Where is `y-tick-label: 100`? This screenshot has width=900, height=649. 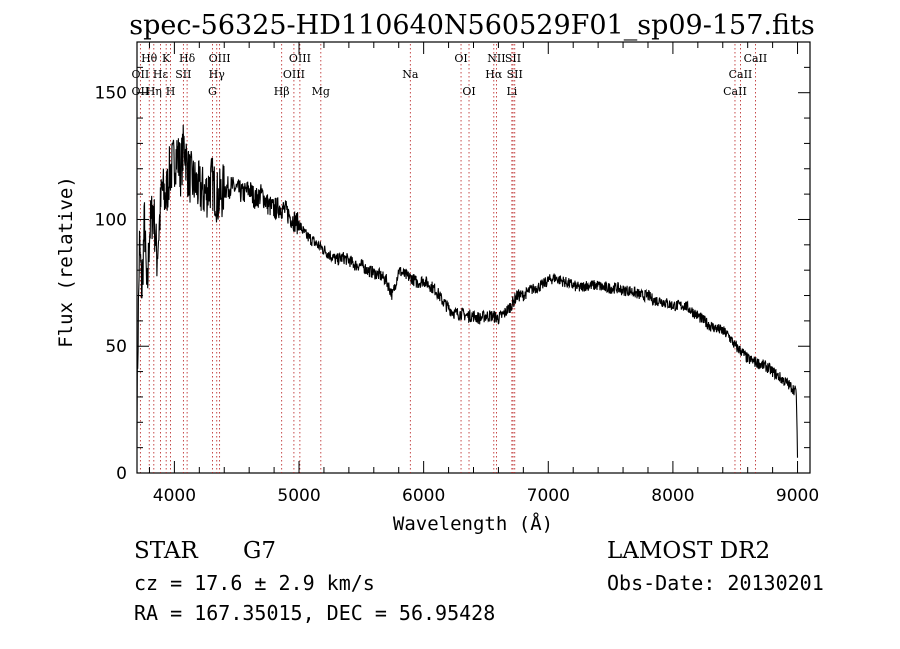 y-tick-label: 100 is located at coordinates (111, 220).